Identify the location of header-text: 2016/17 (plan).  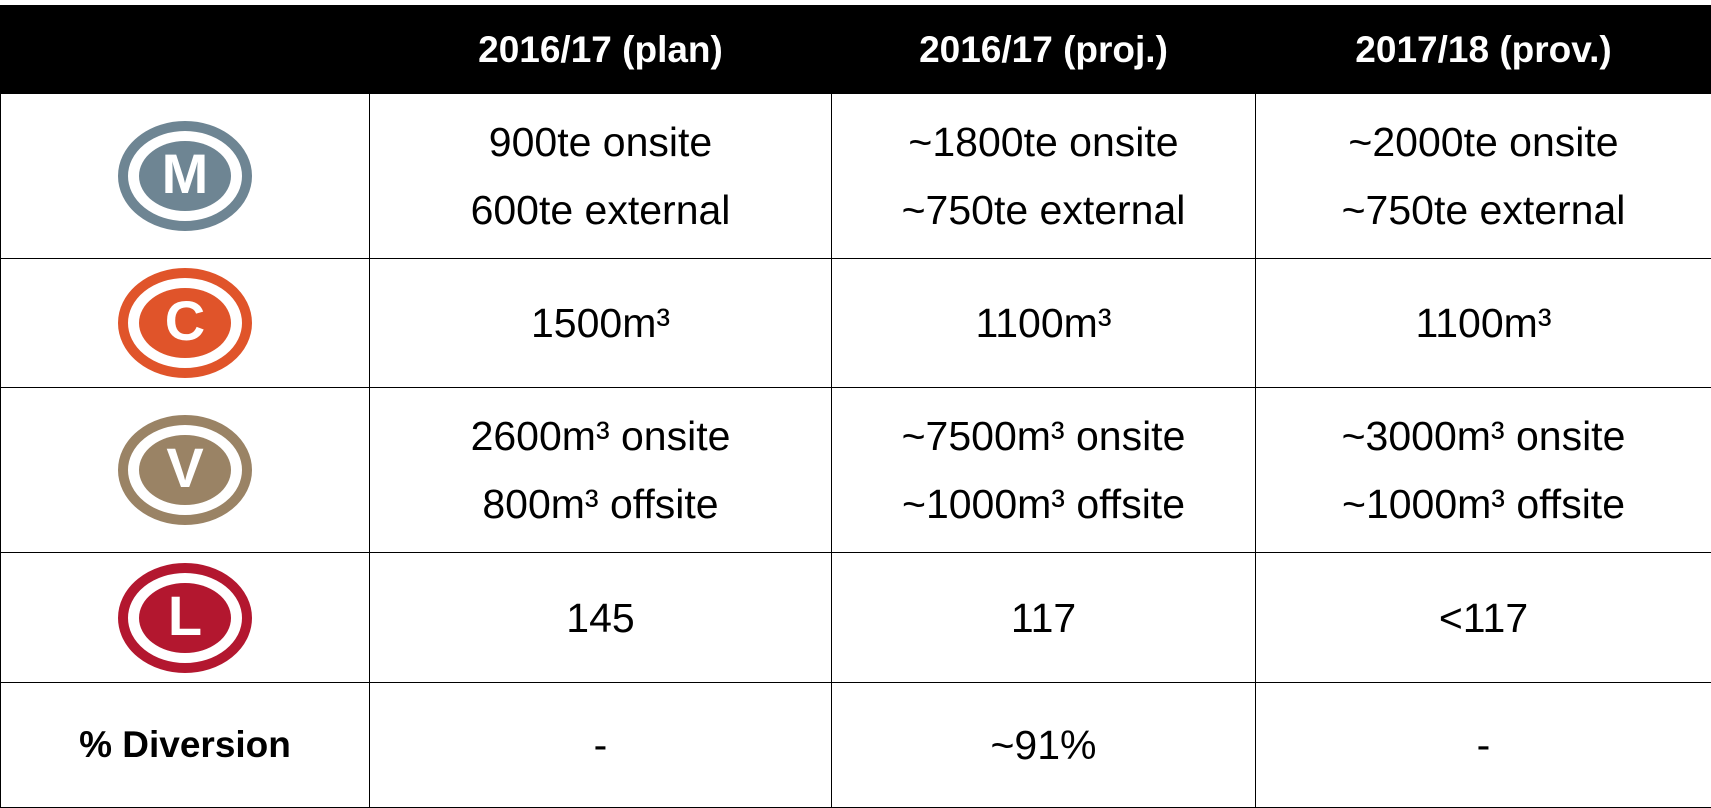
(600, 49).